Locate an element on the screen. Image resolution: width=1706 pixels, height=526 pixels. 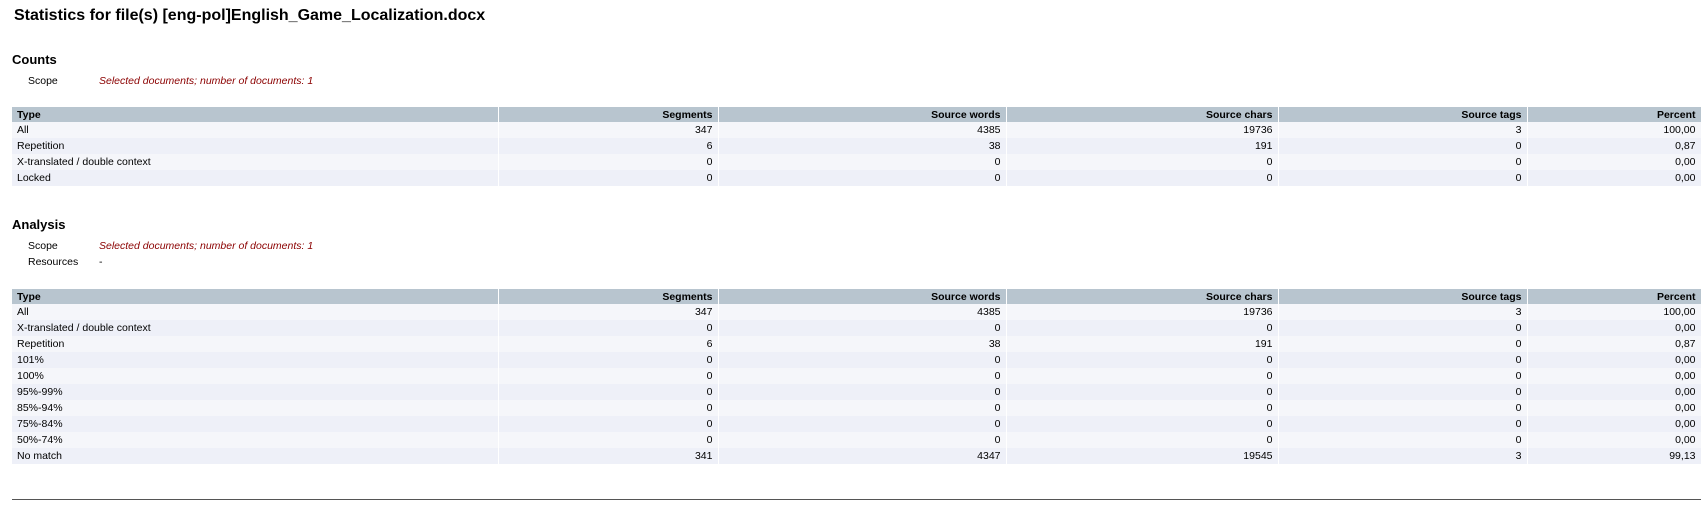
table-row: 75%-84% 0 0 0 0 0,00 is located at coordinates (857, 424).